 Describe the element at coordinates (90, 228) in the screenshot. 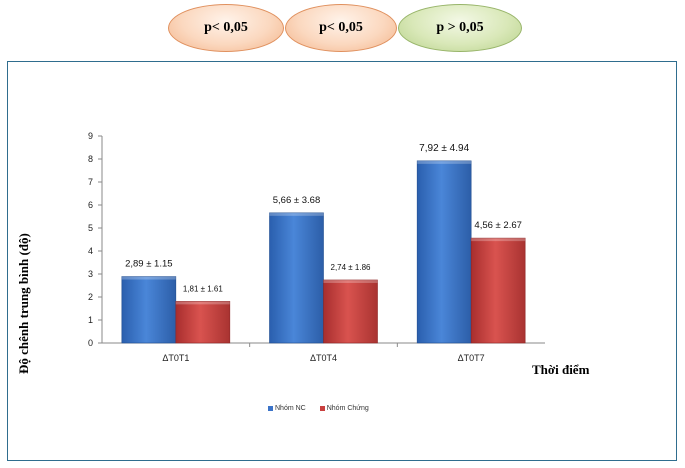

I see `y-tick-label: 5` at that location.